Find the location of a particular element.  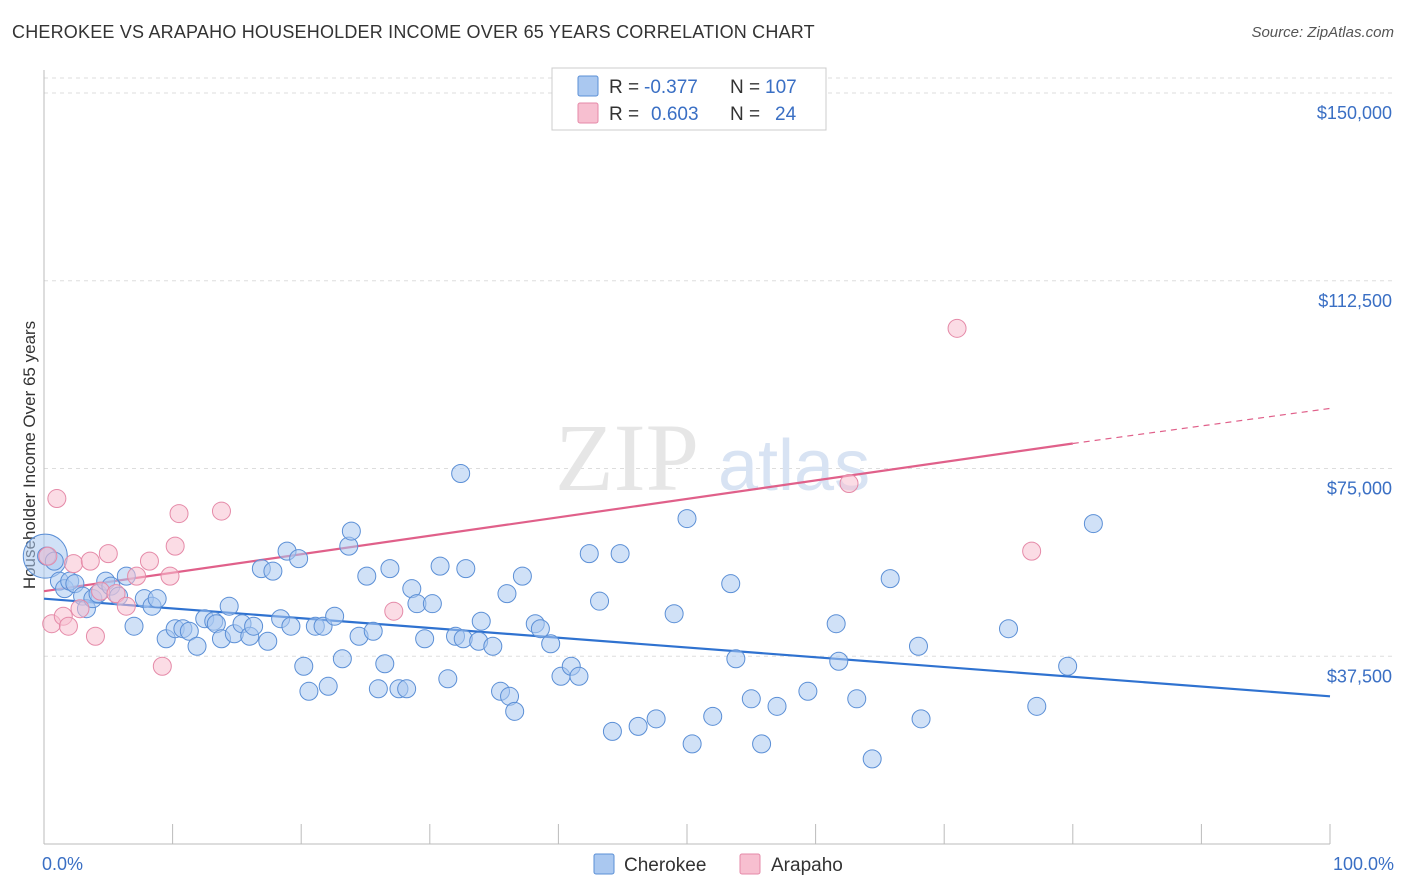

series-legend-cherokee: Cherokee is located at coordinates (665, 865).